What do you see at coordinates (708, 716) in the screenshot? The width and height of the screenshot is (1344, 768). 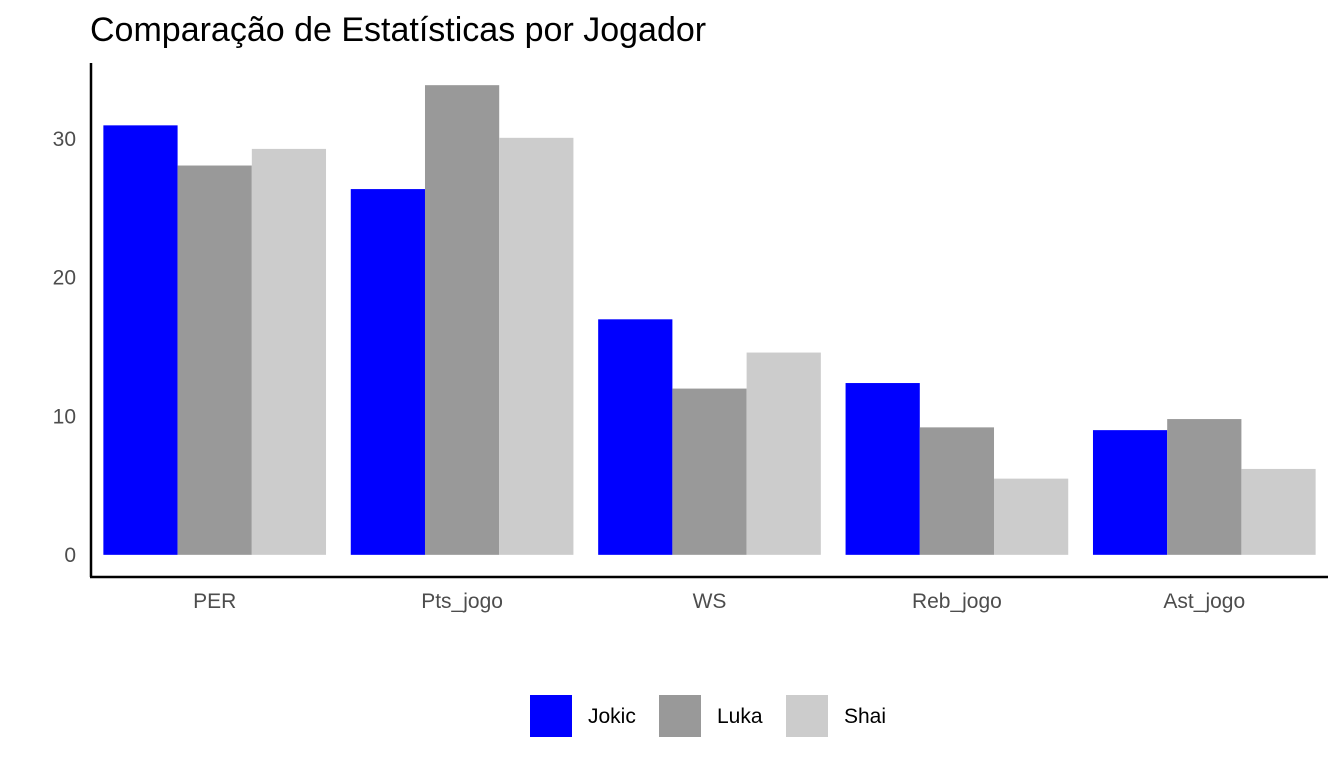 I see `legend: Jokic Luka Shai` at bounding box center [708, 716].